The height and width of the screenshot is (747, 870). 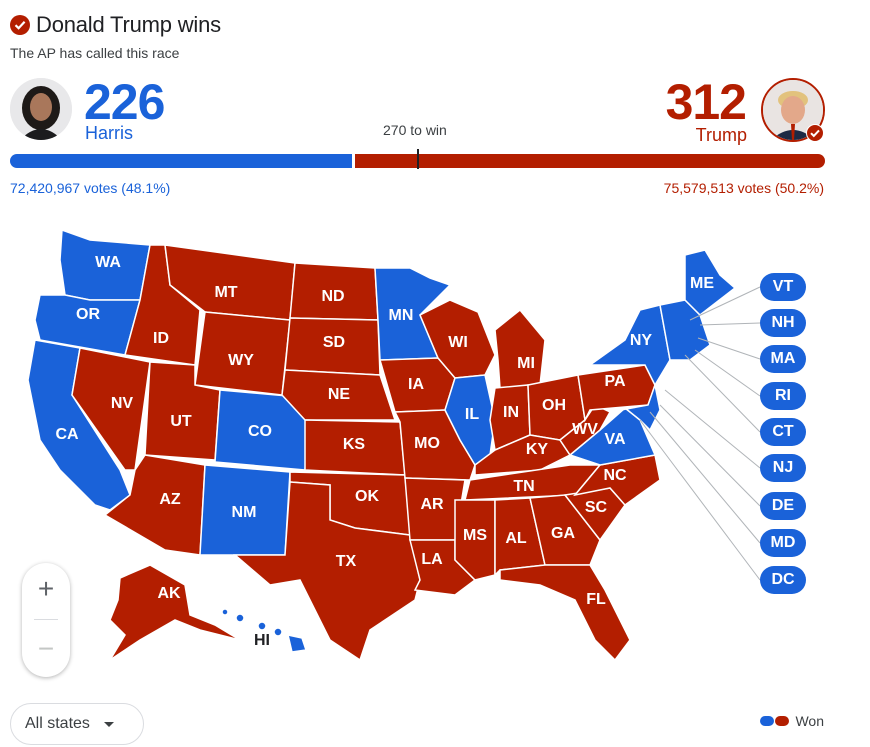 What do you see at coordinates (332, 296) in the screenshot?
I see `label-nd: ND` at bounding box center [332, 296].